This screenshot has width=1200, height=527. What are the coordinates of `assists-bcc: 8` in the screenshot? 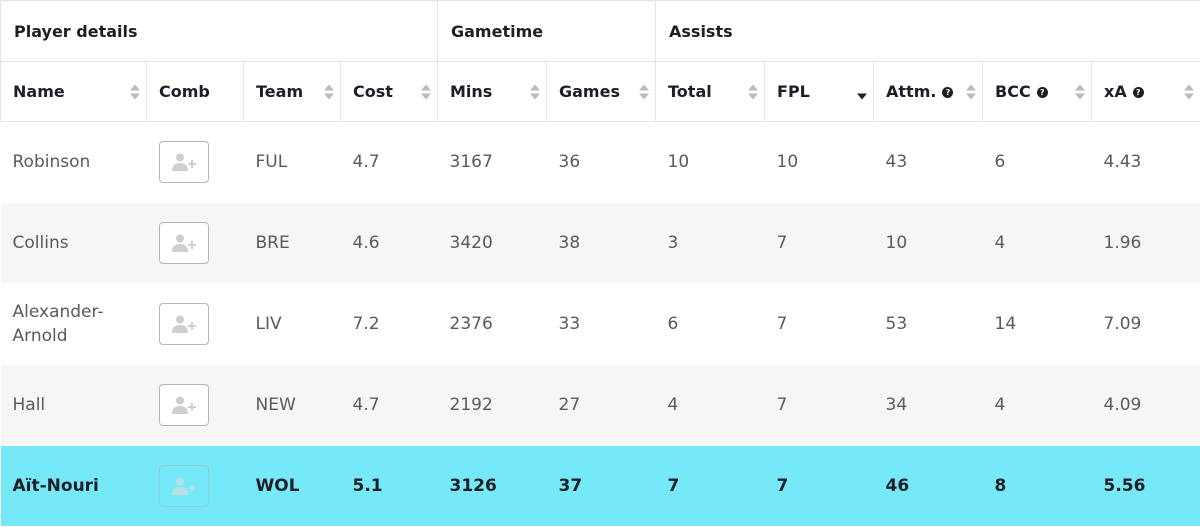 It's located at (1037, 486).